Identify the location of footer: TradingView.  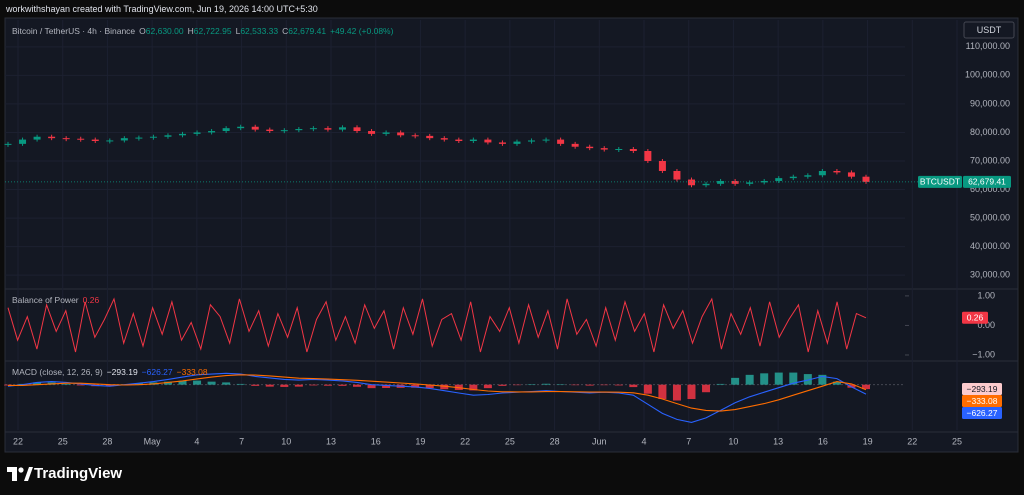
(512, 474).